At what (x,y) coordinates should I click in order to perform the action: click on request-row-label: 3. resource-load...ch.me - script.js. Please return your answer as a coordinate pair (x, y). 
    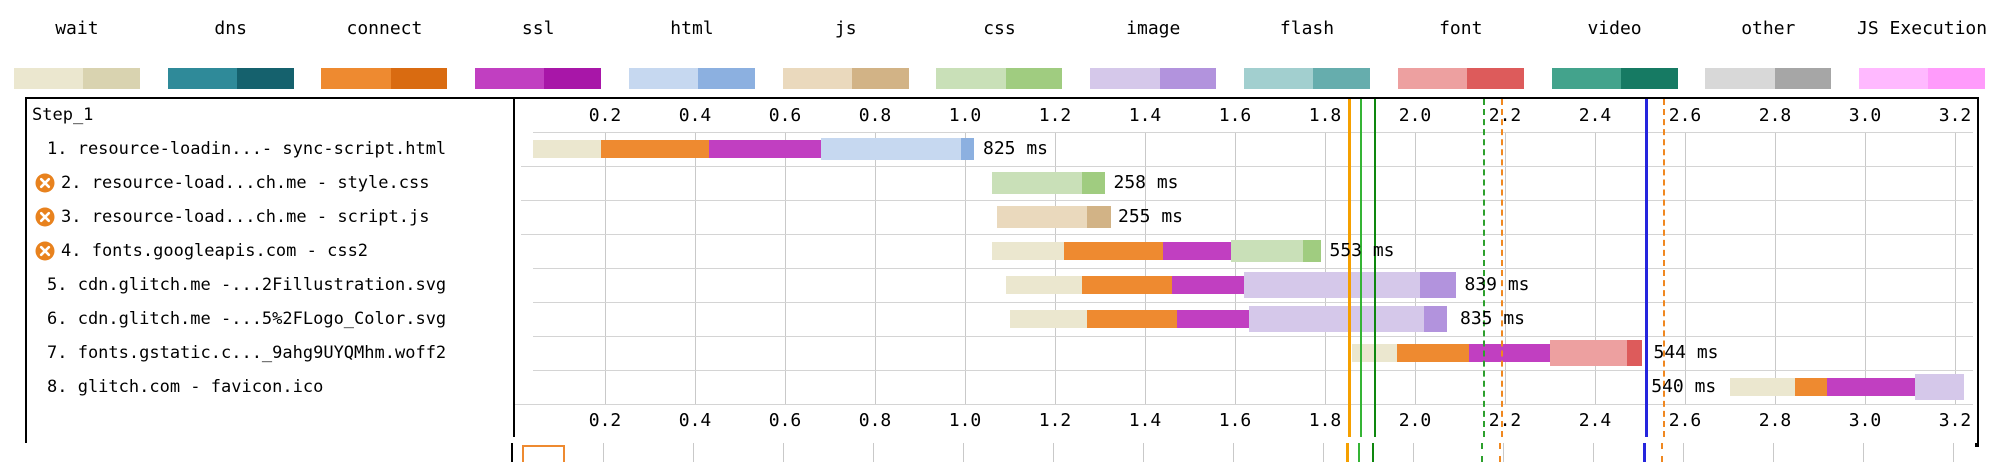
    Looking at the image, I should click on (274, 217).